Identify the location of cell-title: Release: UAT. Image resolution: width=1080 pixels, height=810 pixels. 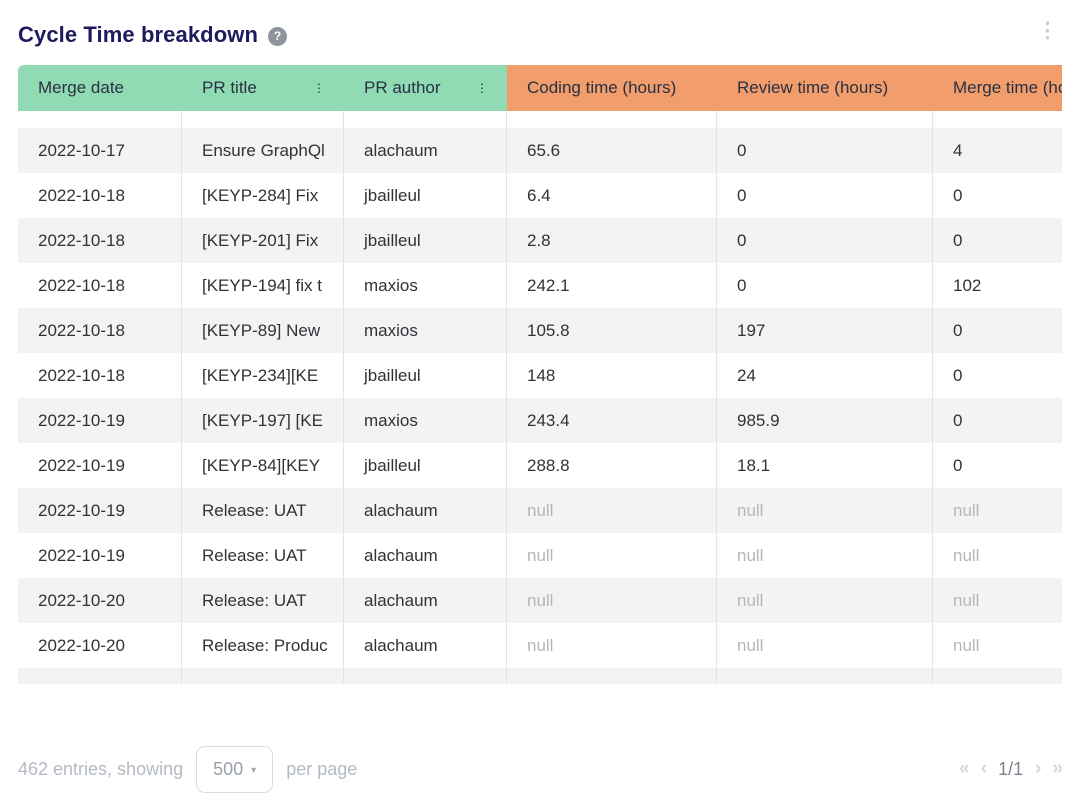
(263, 555).